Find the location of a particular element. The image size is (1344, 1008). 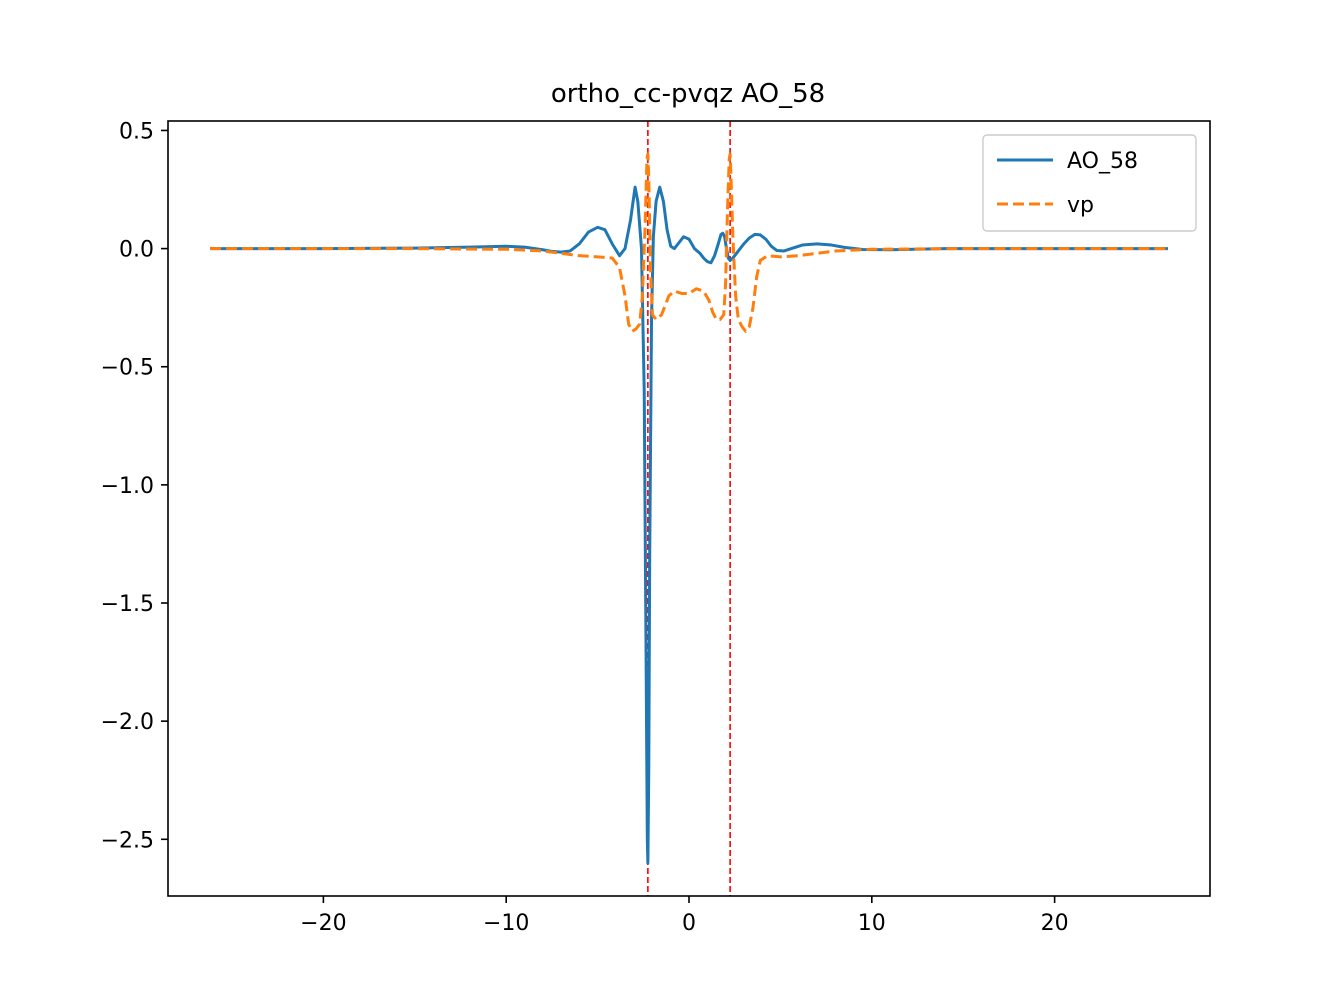

y-tick-label: −2.5 is located at coordinates (127, 840).